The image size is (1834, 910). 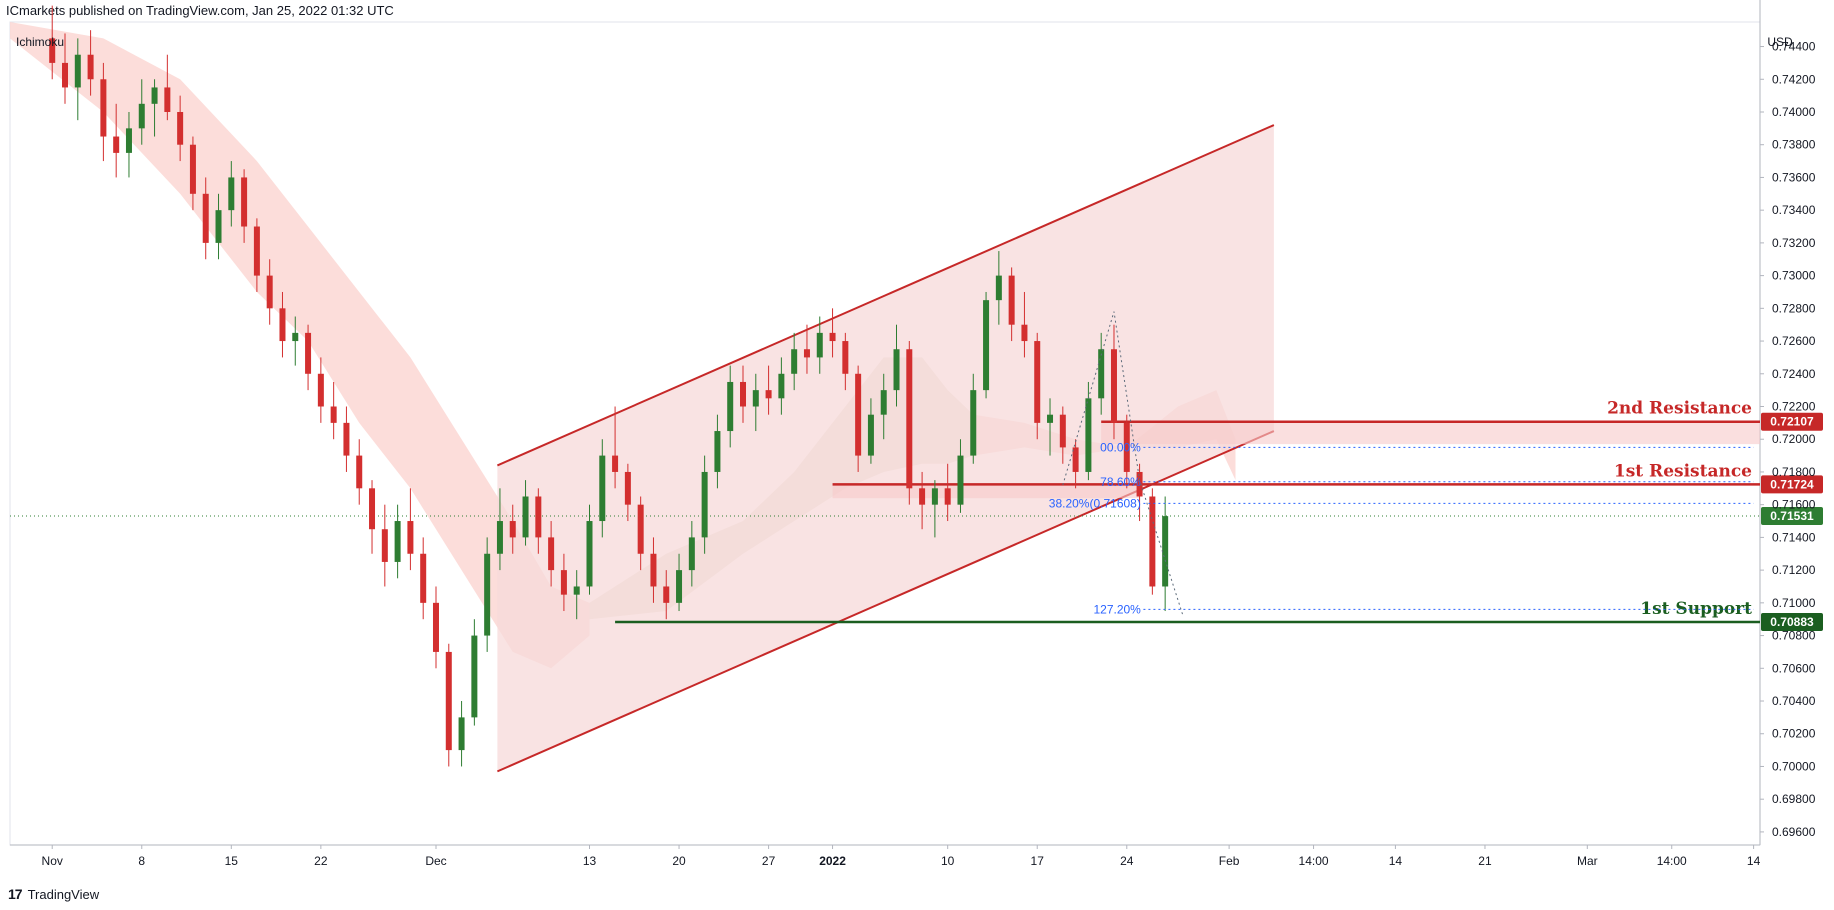 I want to click on y-tick-label: 0.73600, so click(x=1794, y=177).